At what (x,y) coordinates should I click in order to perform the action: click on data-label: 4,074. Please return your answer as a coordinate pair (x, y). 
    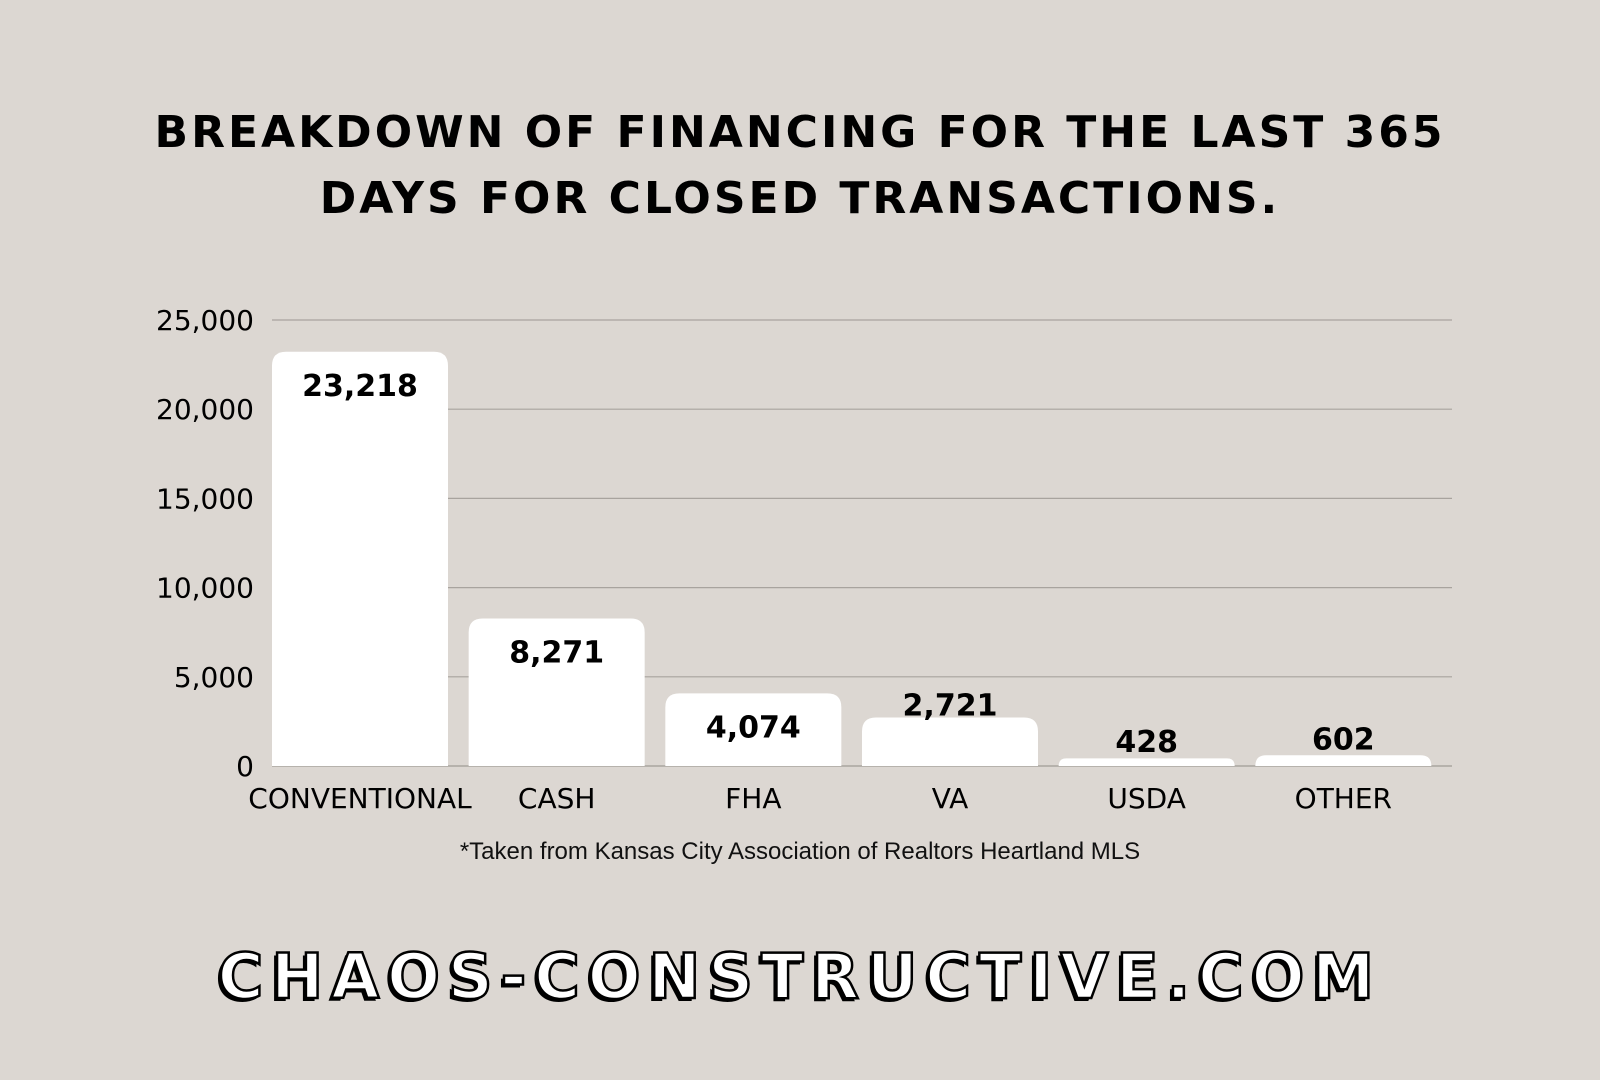
    Looking at the image, I should click on (753, 727).